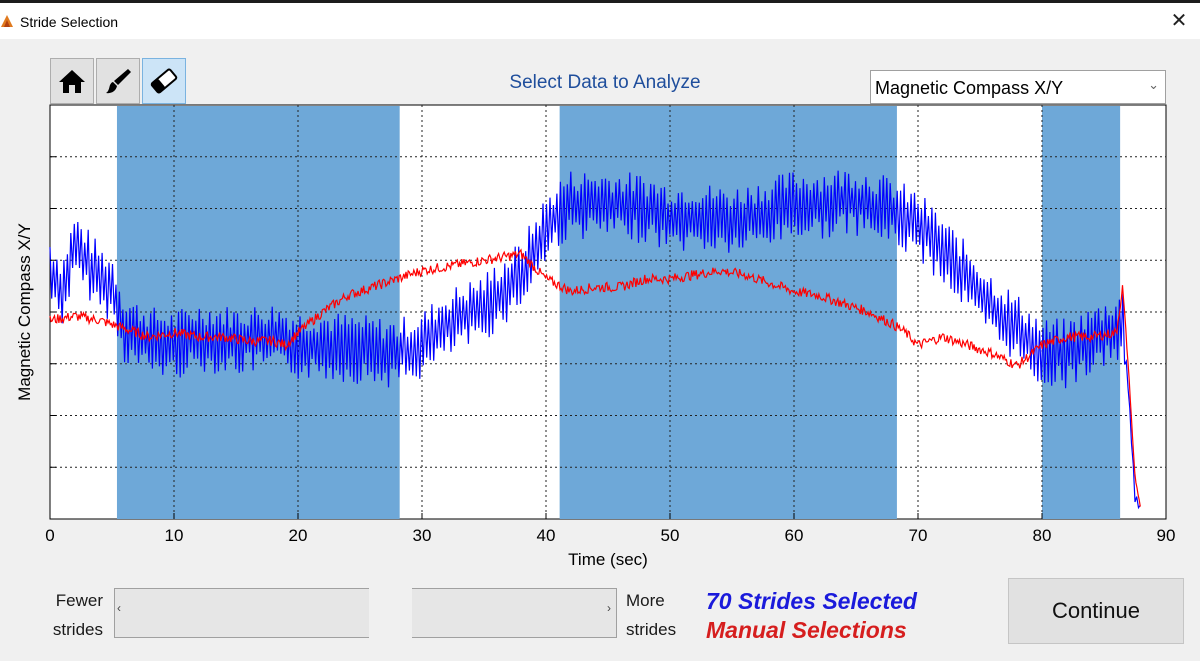  I want to click on x-tick-label: 0, so click(49, 535).